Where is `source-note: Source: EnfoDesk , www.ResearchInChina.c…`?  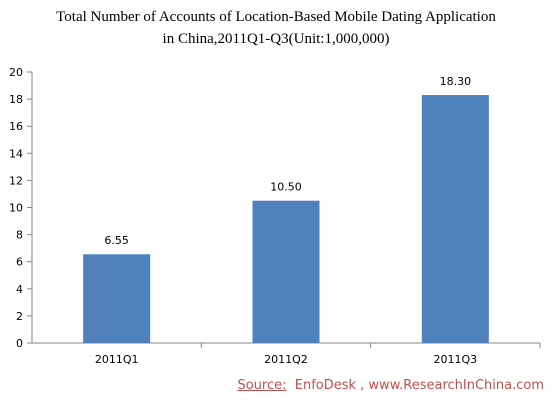 source-note: Source: EnfoDesk , www.ResearchInChina.c… is located at coordinates (390, 385).